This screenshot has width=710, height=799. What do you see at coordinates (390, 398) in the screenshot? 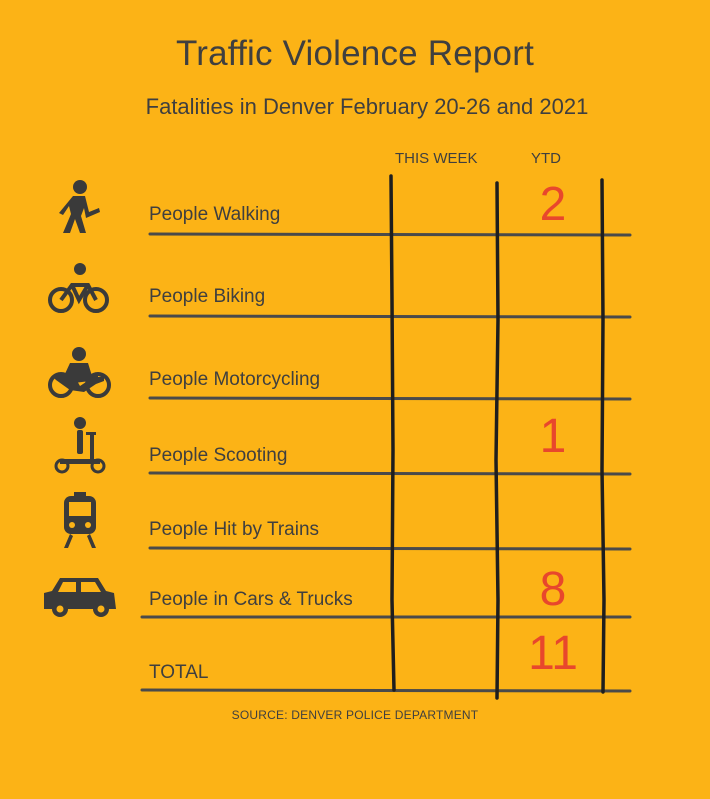
I see `row-rule-motorcycling` at bounding box center [390, 398].